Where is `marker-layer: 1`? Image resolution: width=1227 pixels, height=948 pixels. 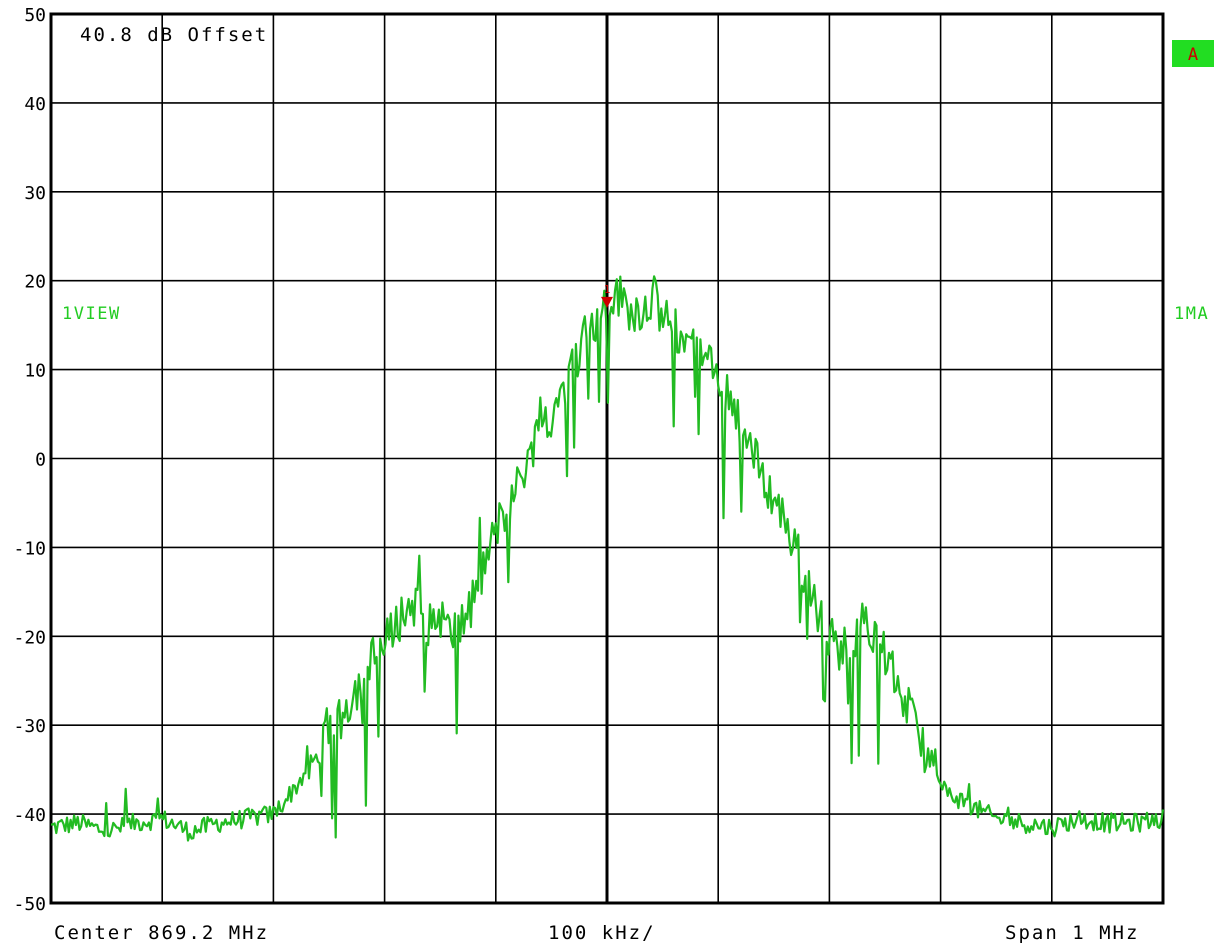 marker-layer: 1 is located at coordinates (607, 295).